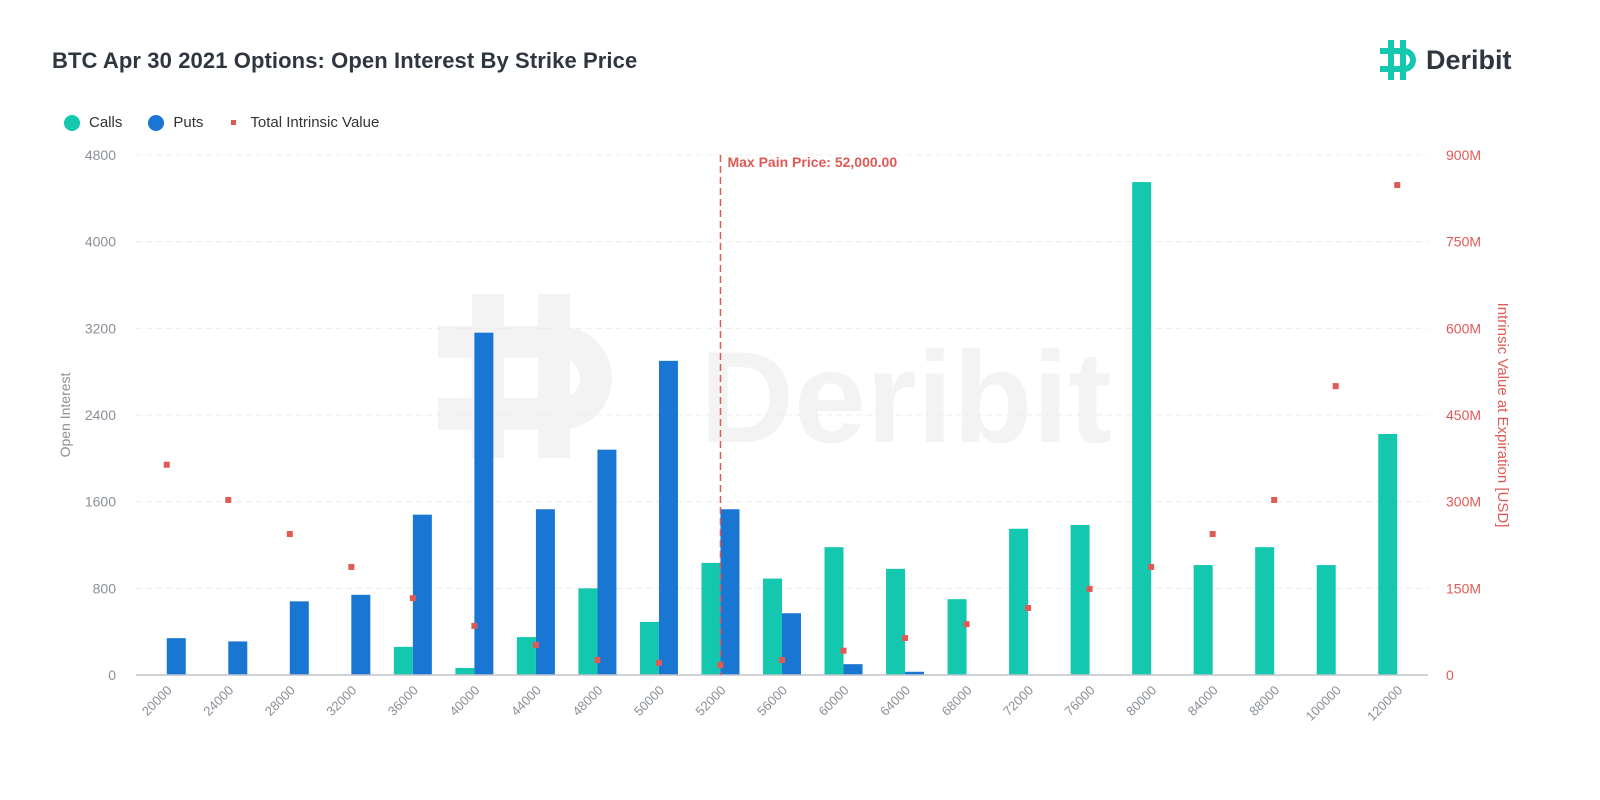 The height and width of the screenshot is (800, 1600). Describe the element at coordinates (1323, 703) in the screenshot. I see `x-tick-label: 100000` at that location.